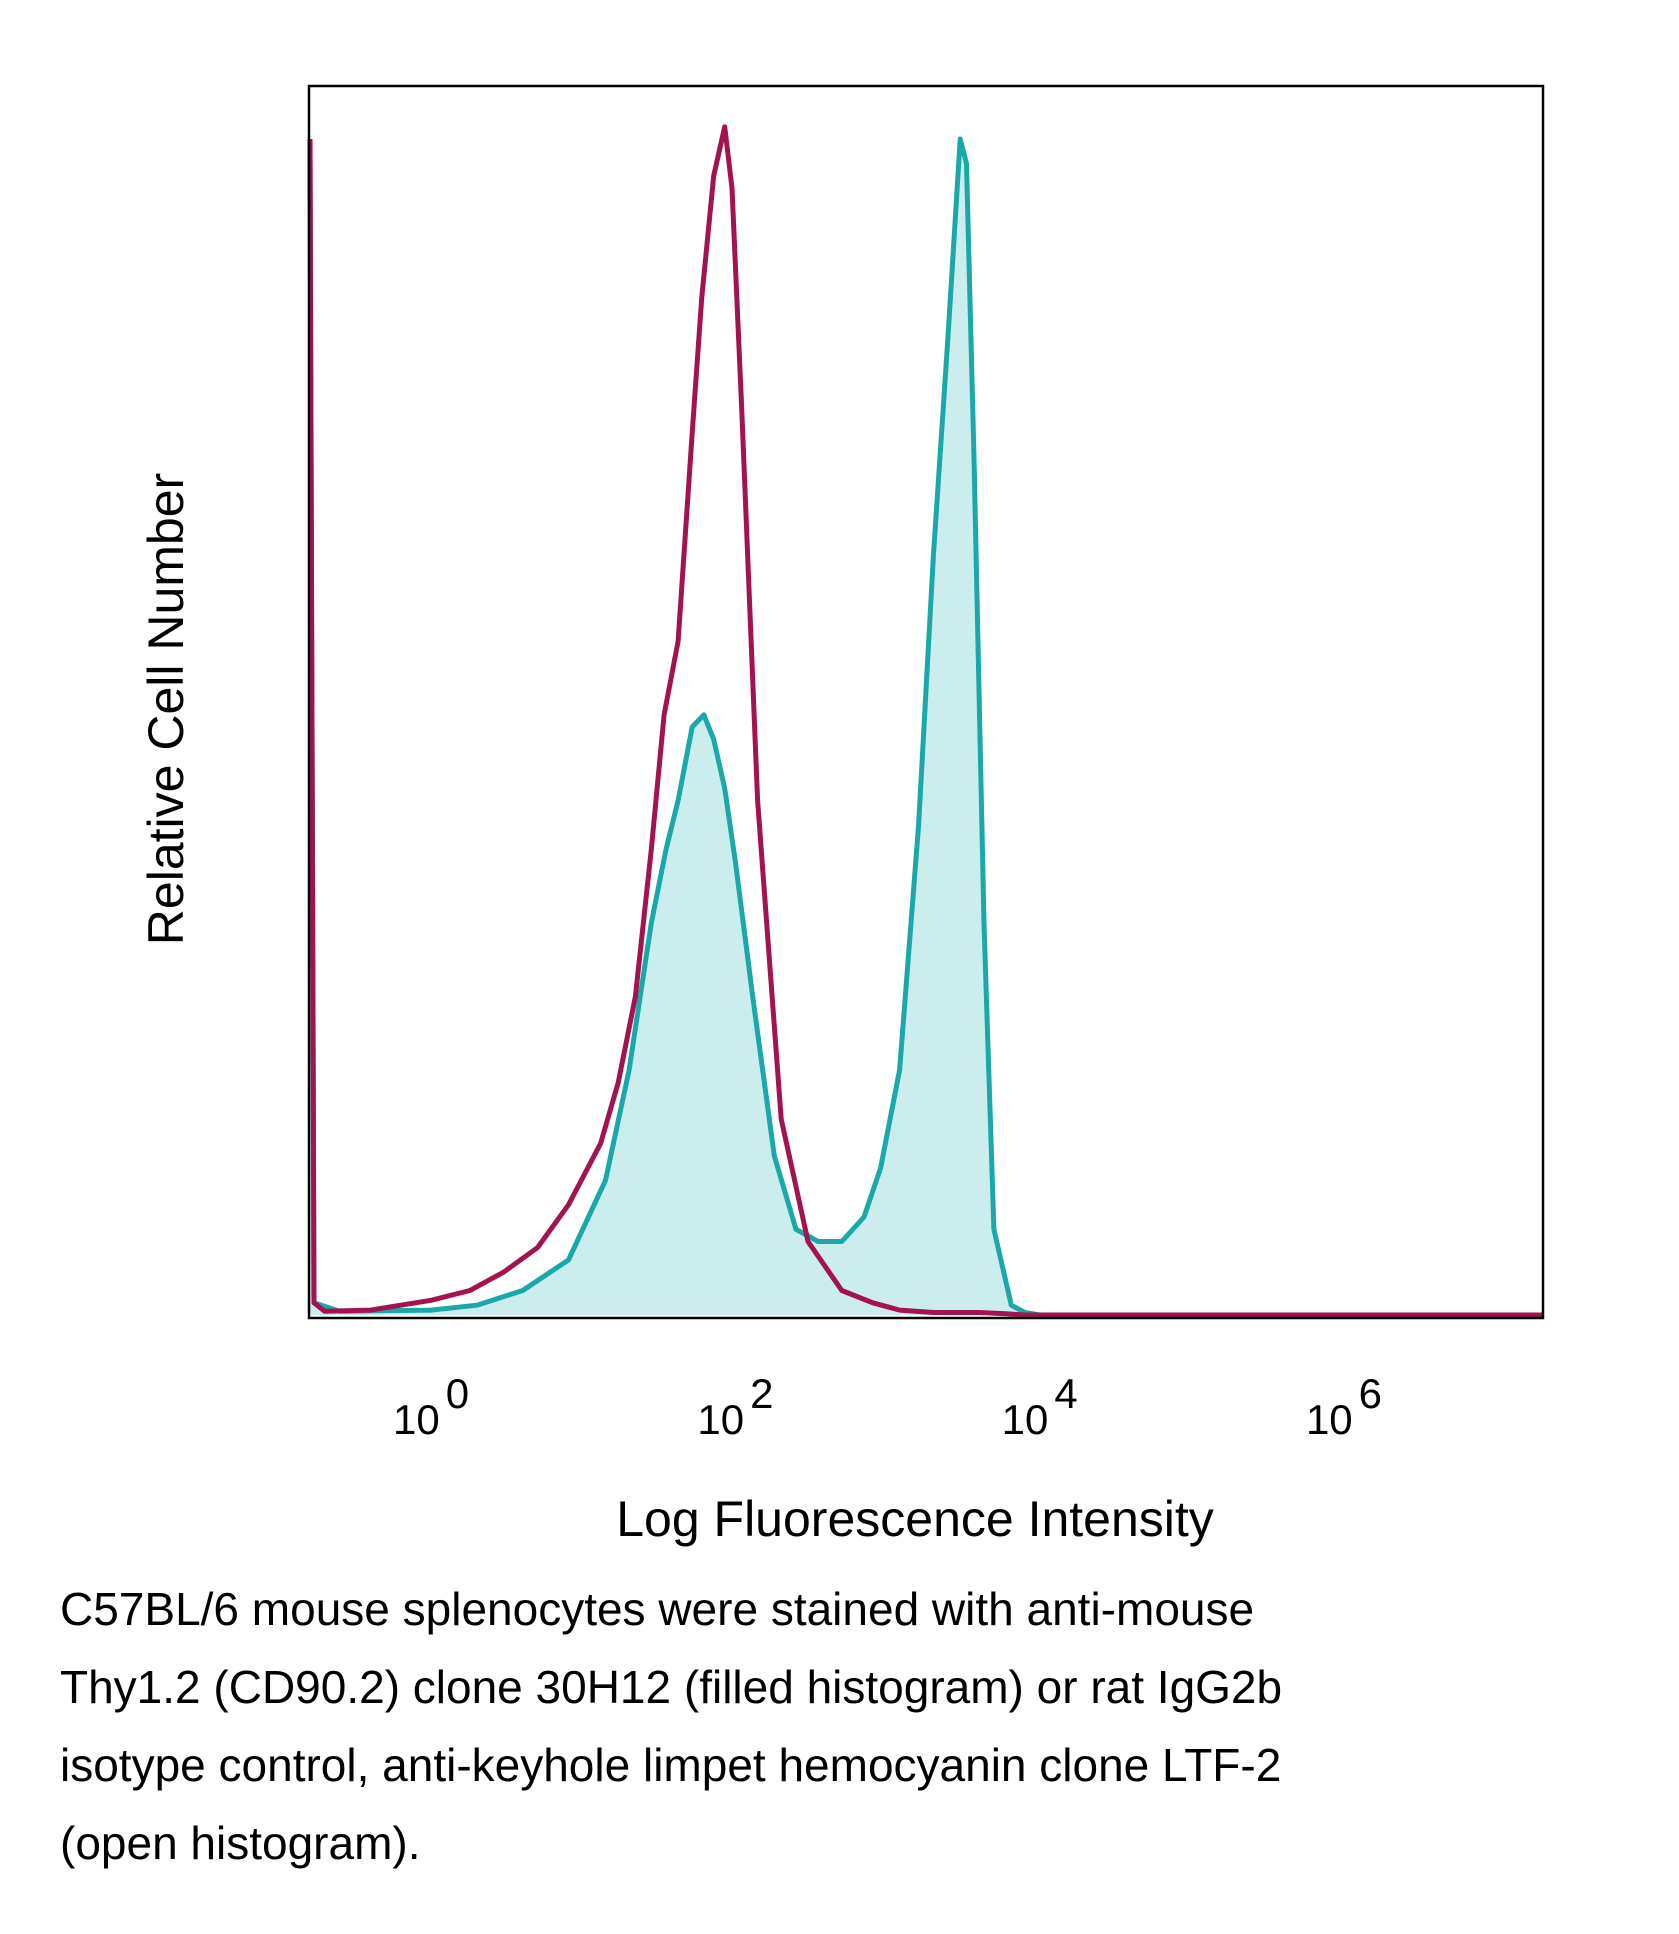  What do you see at coordinates (1040, 1406) in the screenshot?
I see `x-tick-label-2: 10⁴` at bounding box center [1040, 1406].